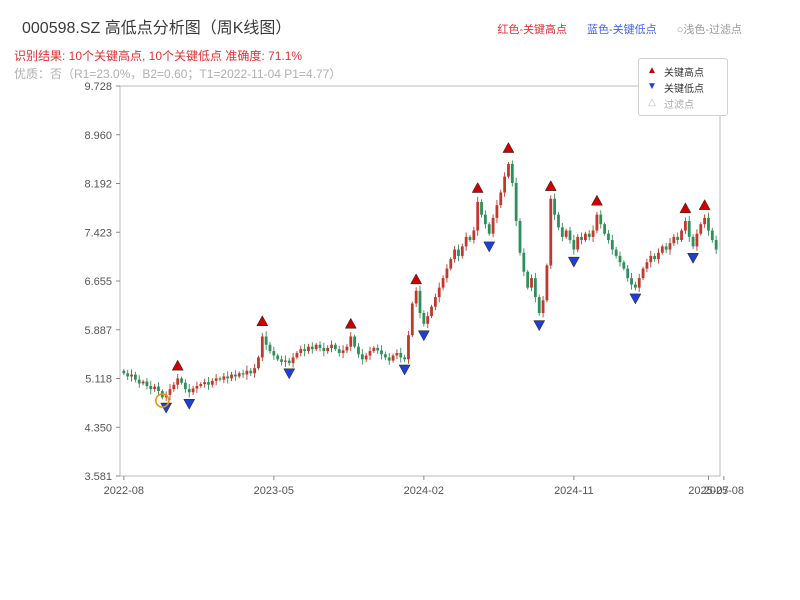 The width and height of the screenshot is (800, 600). Describe the element at coordinates (98, 87) in the screenshot. I see `y-tick-label: 9.728` at that location.